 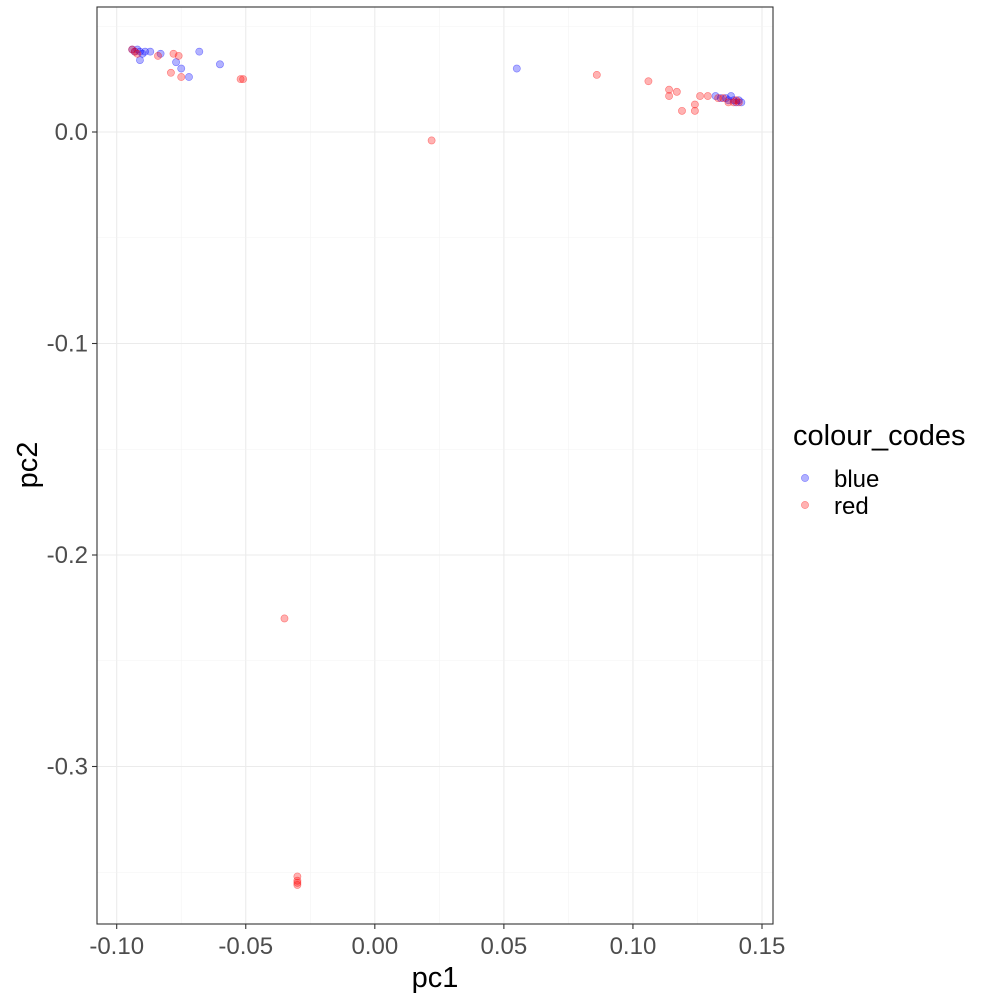 What do you see at coordinates (374, 946) in the screenshot?
I see `x-tick-label: 0.00` at bounding box center [374, 946].